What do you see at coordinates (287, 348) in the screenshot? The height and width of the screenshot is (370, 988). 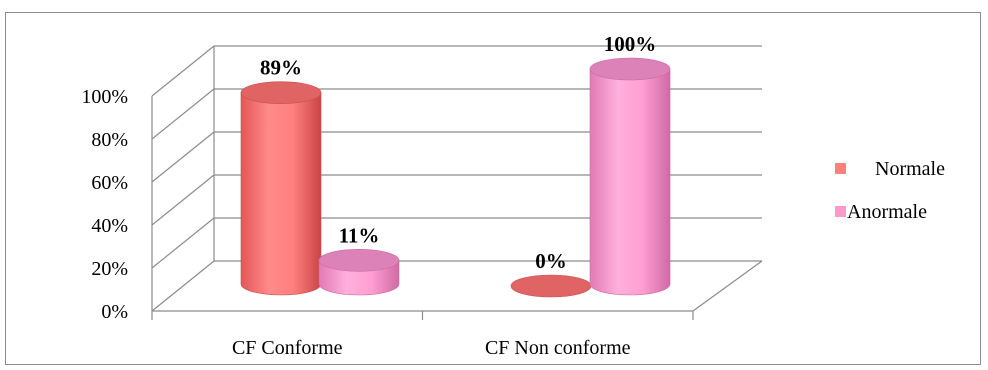 I see `x-category-label: CF Conforme` at bounding box center [287, 348].